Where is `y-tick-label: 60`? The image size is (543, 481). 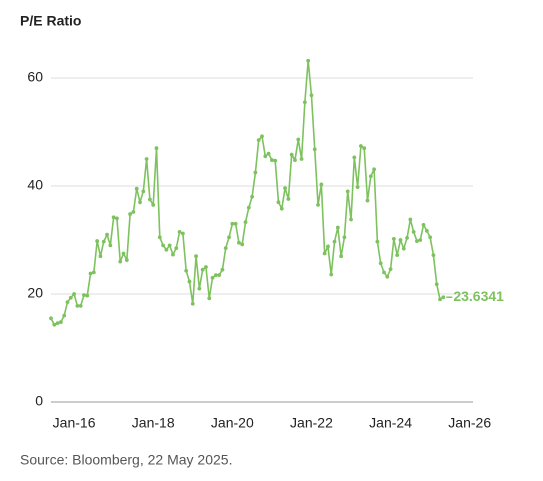 y-tick-label: 60 is located at coordinates (35, 77).